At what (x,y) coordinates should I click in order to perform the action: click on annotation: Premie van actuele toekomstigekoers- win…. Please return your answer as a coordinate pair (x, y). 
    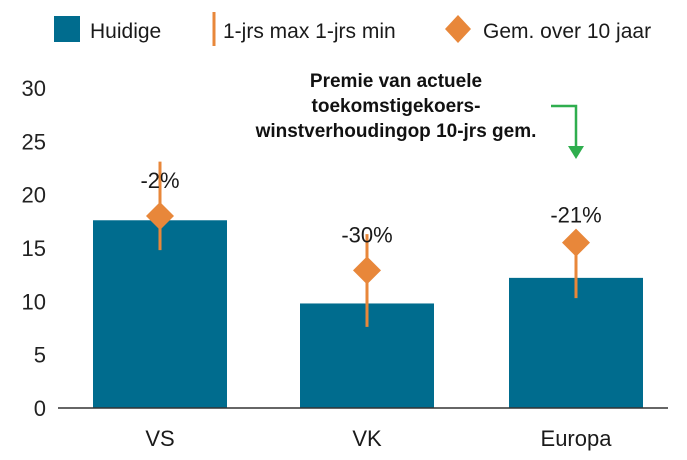
    Looking at the image, I should click on (419, 115).